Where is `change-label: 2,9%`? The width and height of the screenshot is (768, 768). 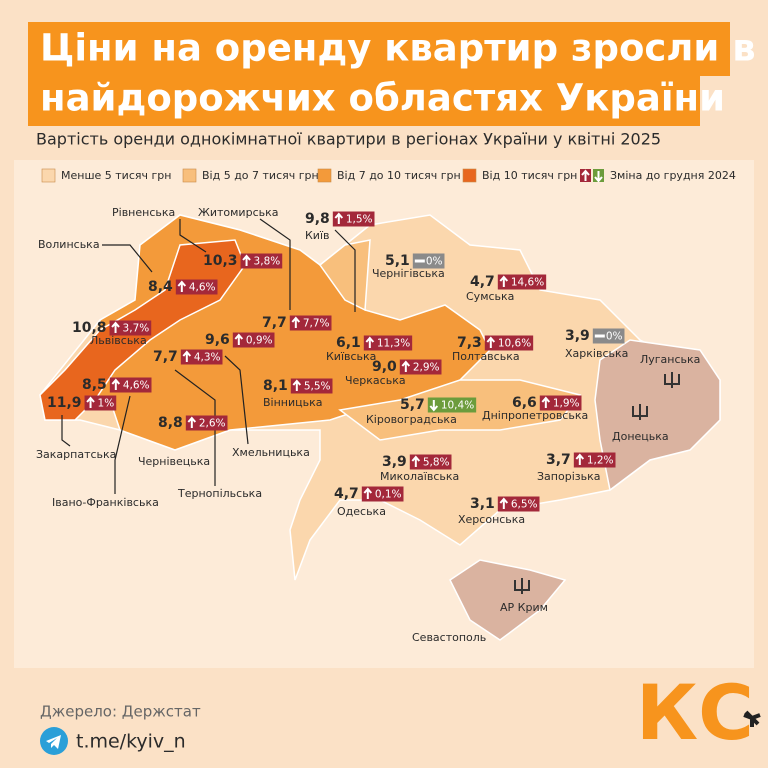 change-label: 2,9% is located at coordinates (426, 368).